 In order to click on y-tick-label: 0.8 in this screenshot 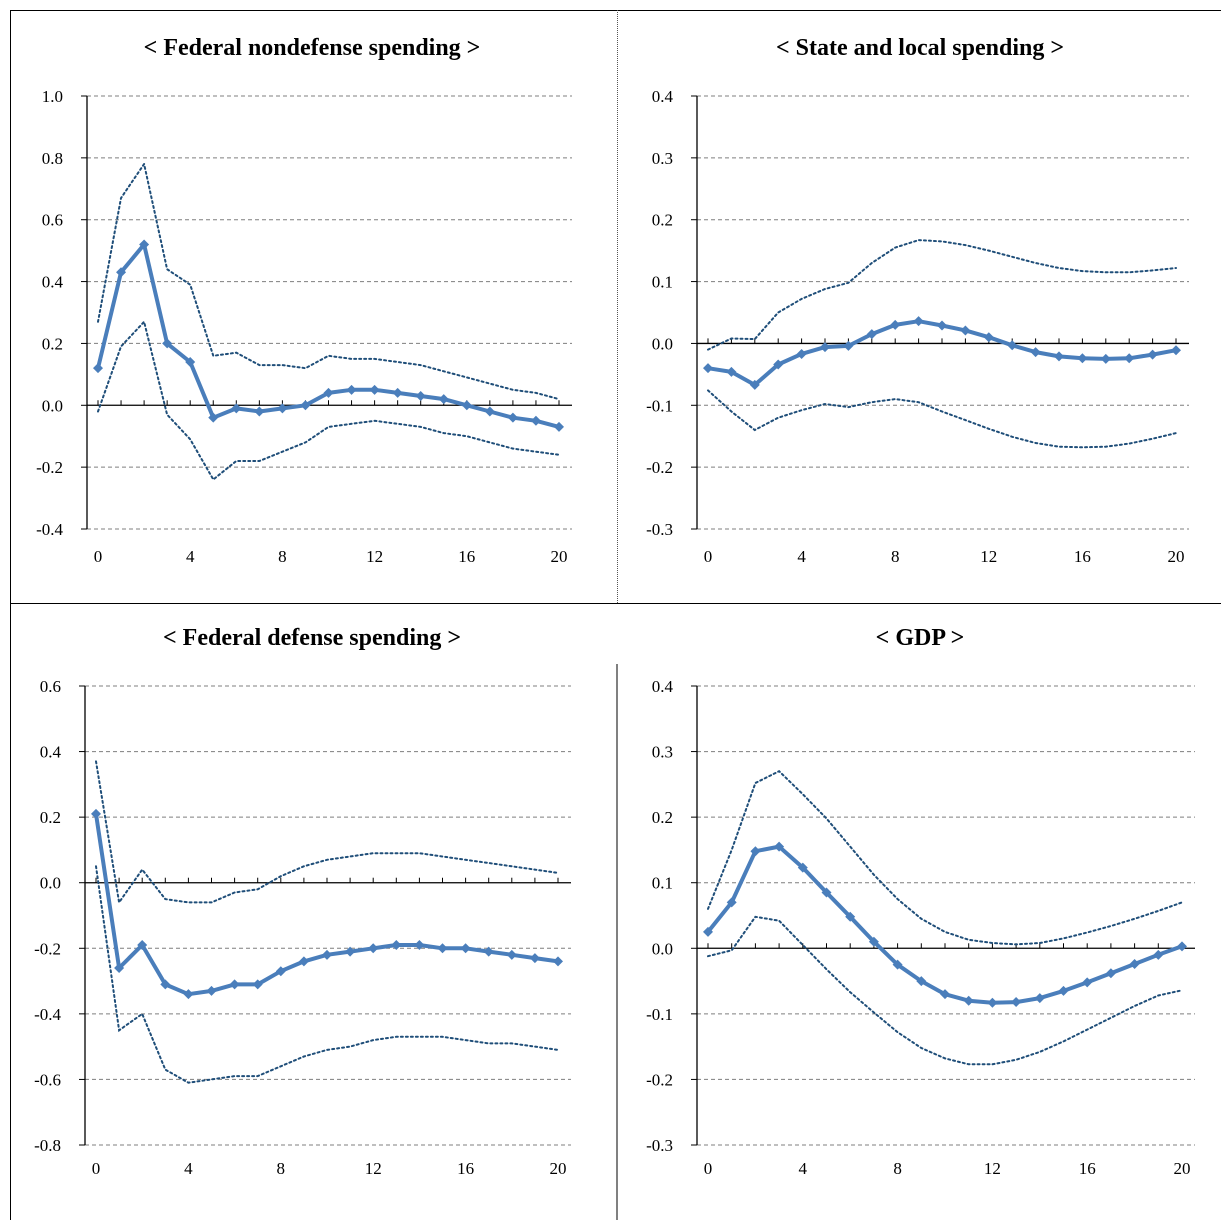, I will do `click(52, 158)`.